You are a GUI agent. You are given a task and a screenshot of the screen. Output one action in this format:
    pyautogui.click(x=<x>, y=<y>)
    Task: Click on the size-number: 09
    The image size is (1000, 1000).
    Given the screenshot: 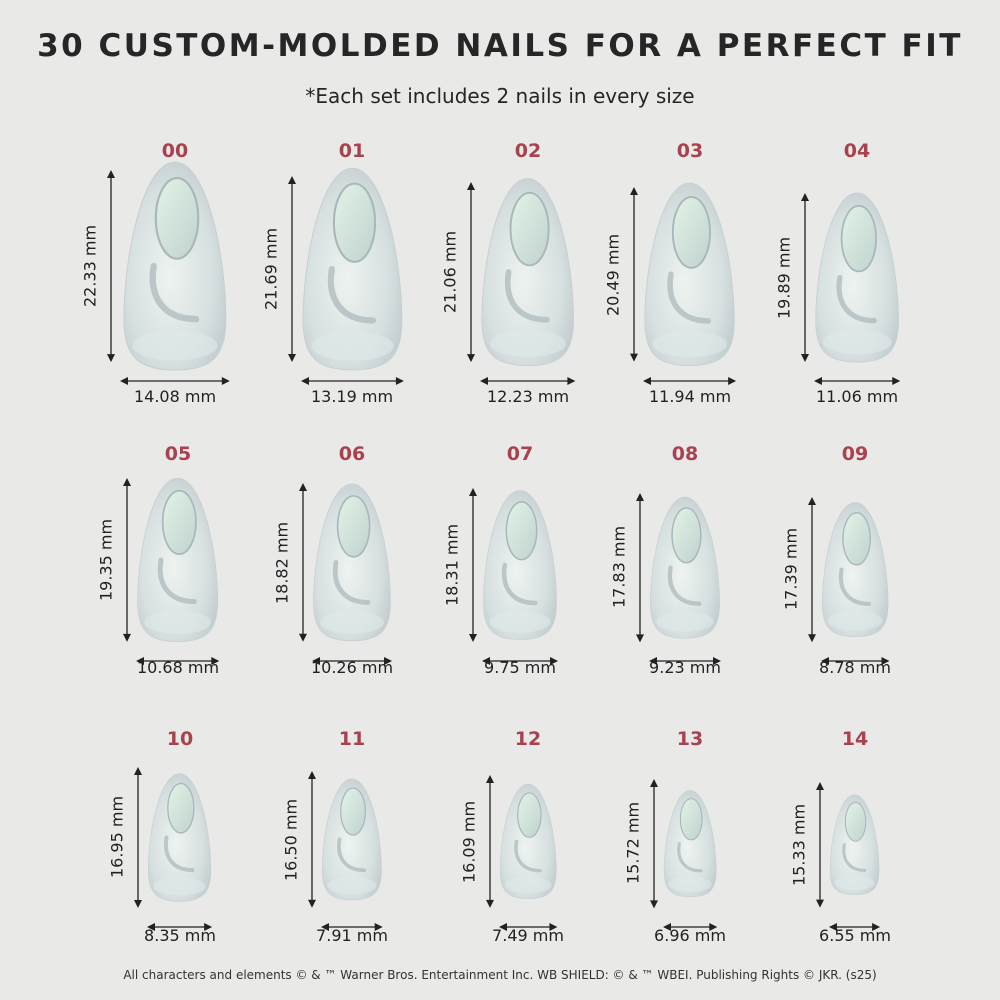 What is the action you would take?
    pyautogui.click(x=855, y=454)
    